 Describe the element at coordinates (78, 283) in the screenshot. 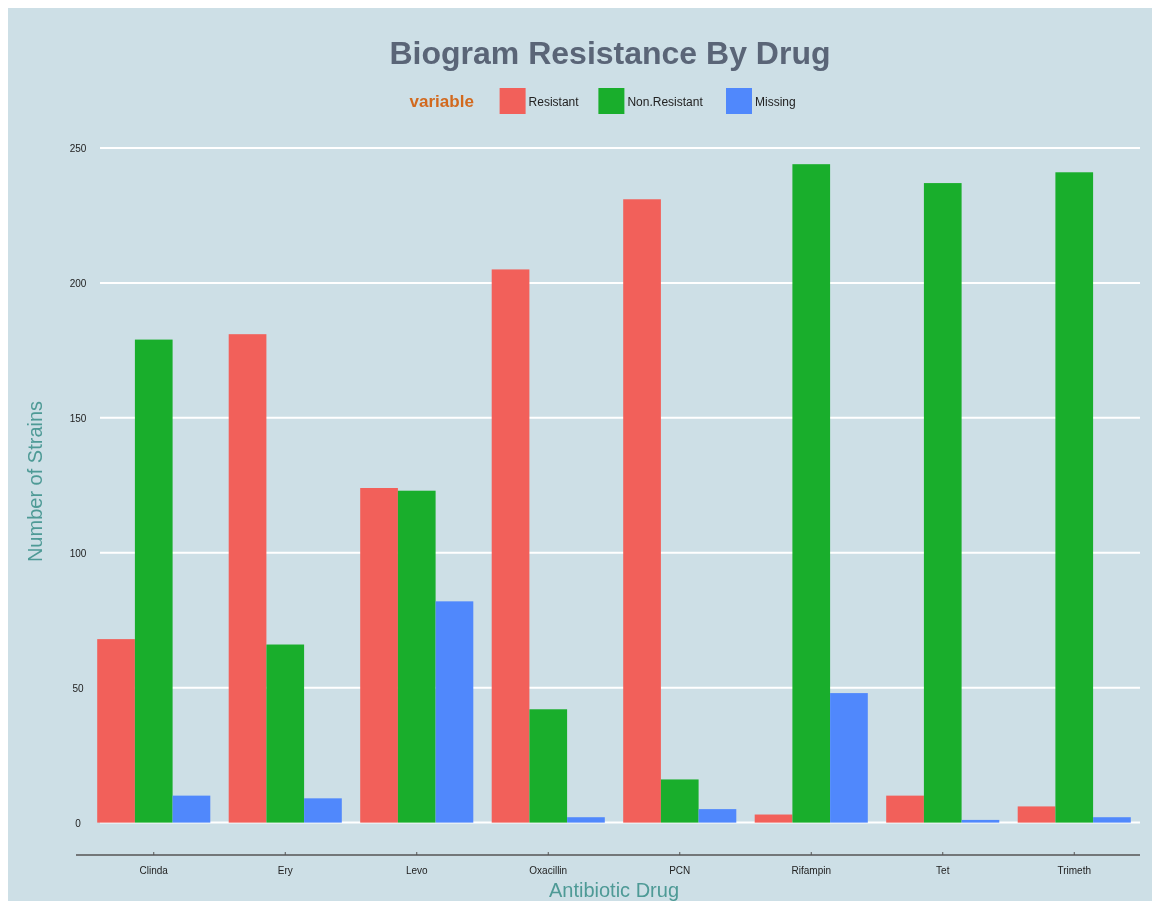

I see `y-tick-label: 200` at that location.